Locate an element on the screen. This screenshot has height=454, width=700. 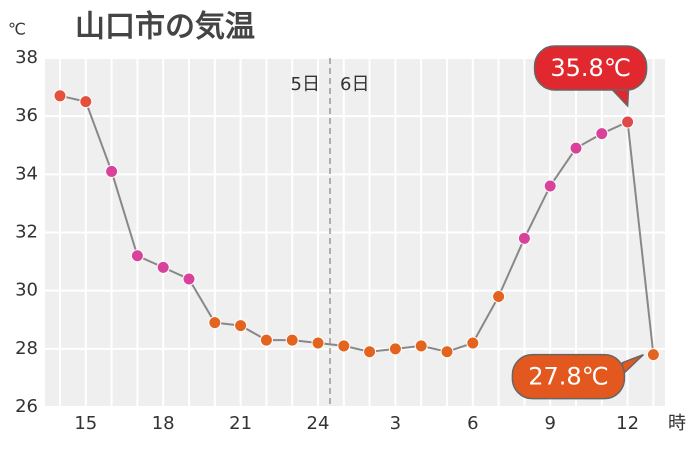
y-tick-label: 28 is located at coordinates (26, 348).